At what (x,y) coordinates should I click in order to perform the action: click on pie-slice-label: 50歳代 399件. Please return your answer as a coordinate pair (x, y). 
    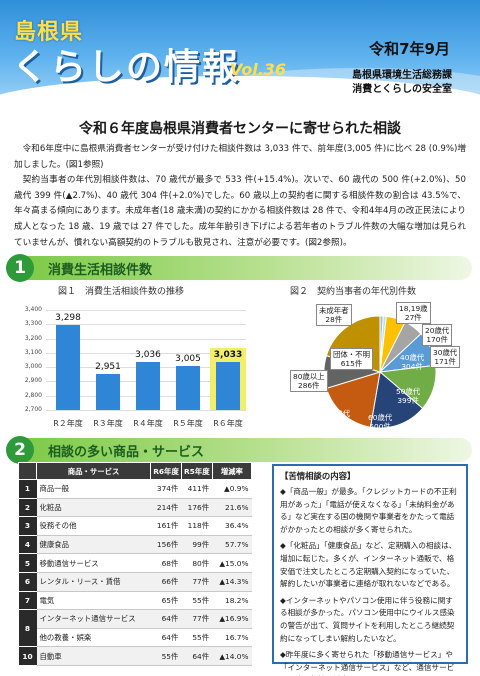
    Looking at the image, I should click on (408, 396).